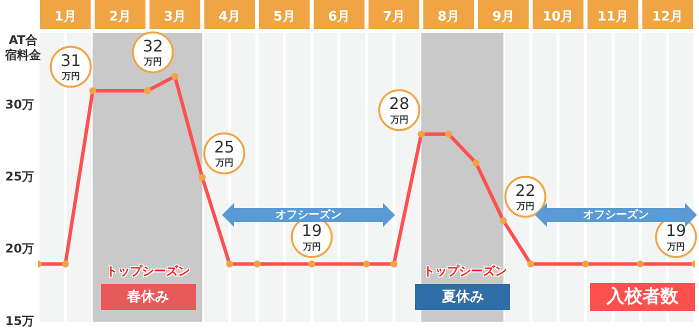 Image resolution: width=699 pixels, height=333 pixels. What do you see at coordinates (229, 17) in the screenshot?
I see `x-tick-label: 4月` at bounding box center [229, 17].